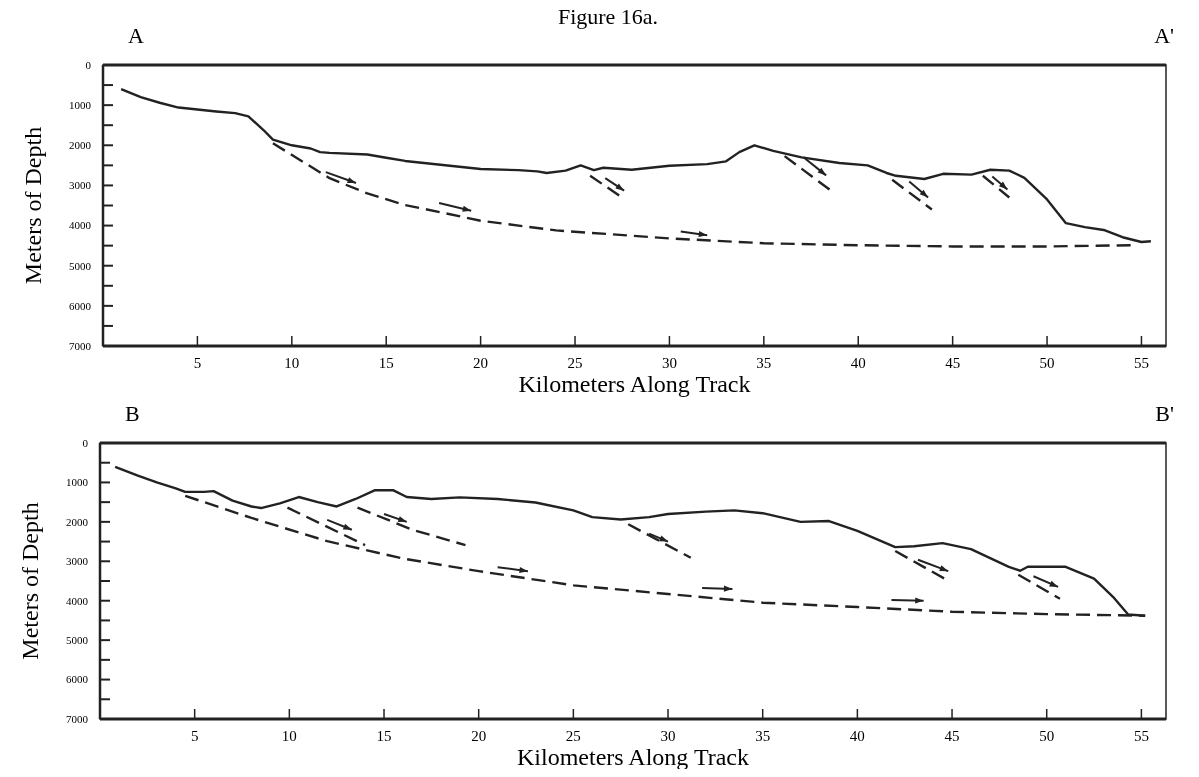 The width and height of the screenshot is (1199, 777). What do you see at coordinates (1165, 413) in the screenshot?
I see `text: B'` at bounding box center [1165, 413].